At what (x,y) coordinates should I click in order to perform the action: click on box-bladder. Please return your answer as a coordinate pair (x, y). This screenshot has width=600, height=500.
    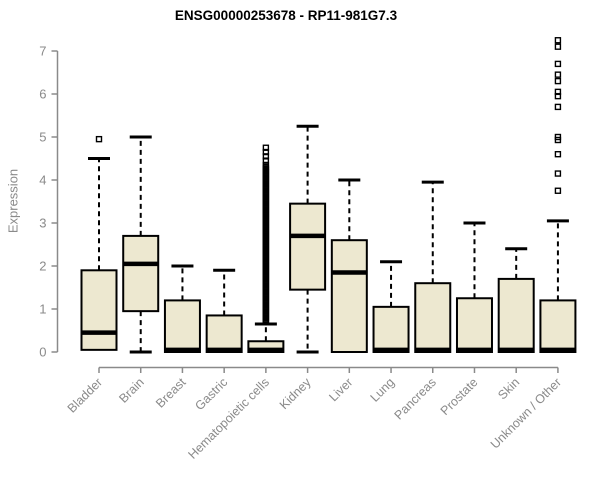
    Looking at the image, I should click on (99, 310).